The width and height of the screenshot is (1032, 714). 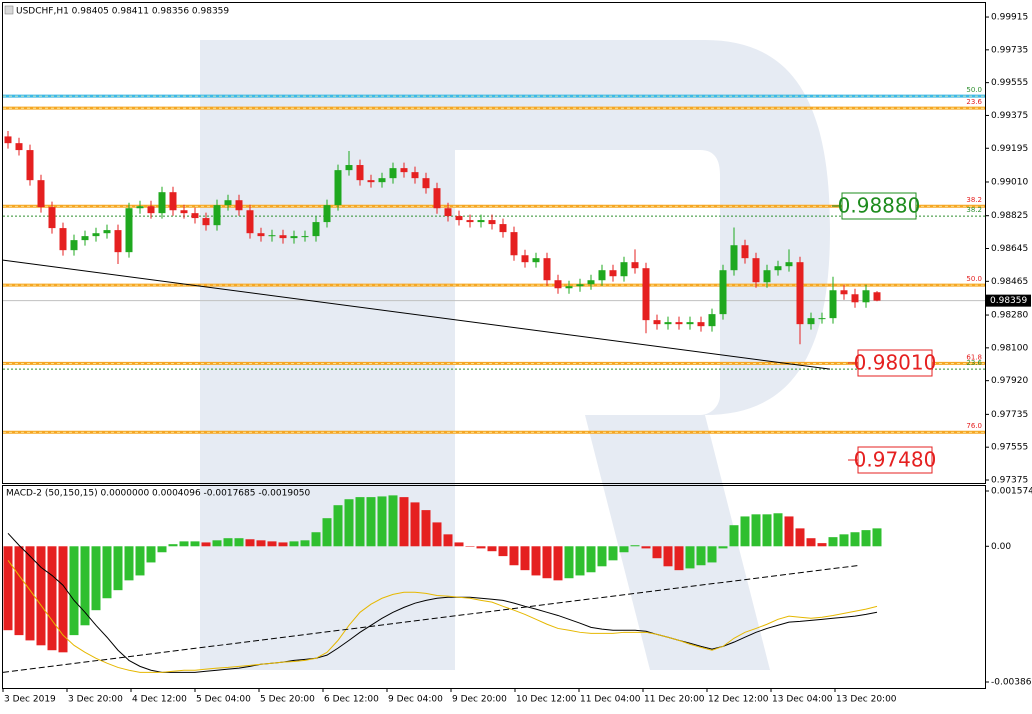 I want to click on y-tick-label: 0.98465, so click(x=1009, y=282).